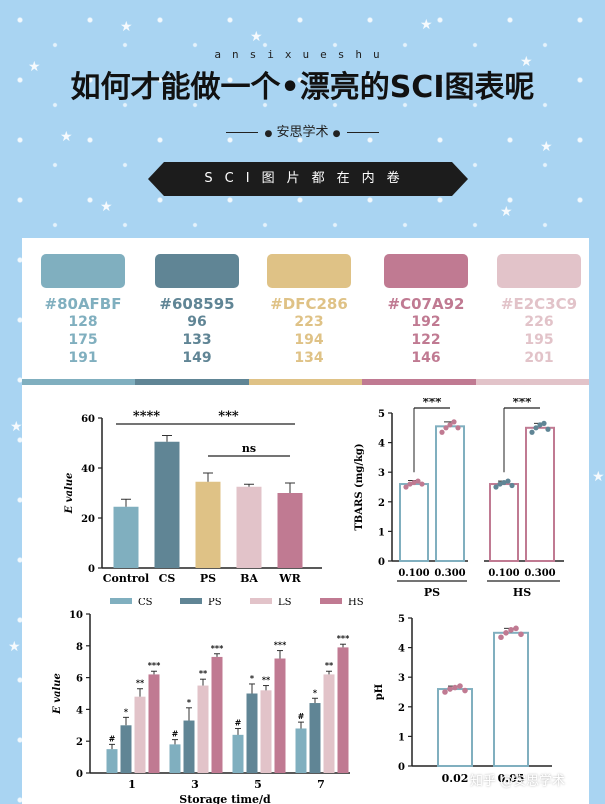 This screenshot has height=804, width=605. What do you see at coordinates (132, 784) in the screenshot?
I see `x-tick-label: 1` at bounding box center [132, 784].